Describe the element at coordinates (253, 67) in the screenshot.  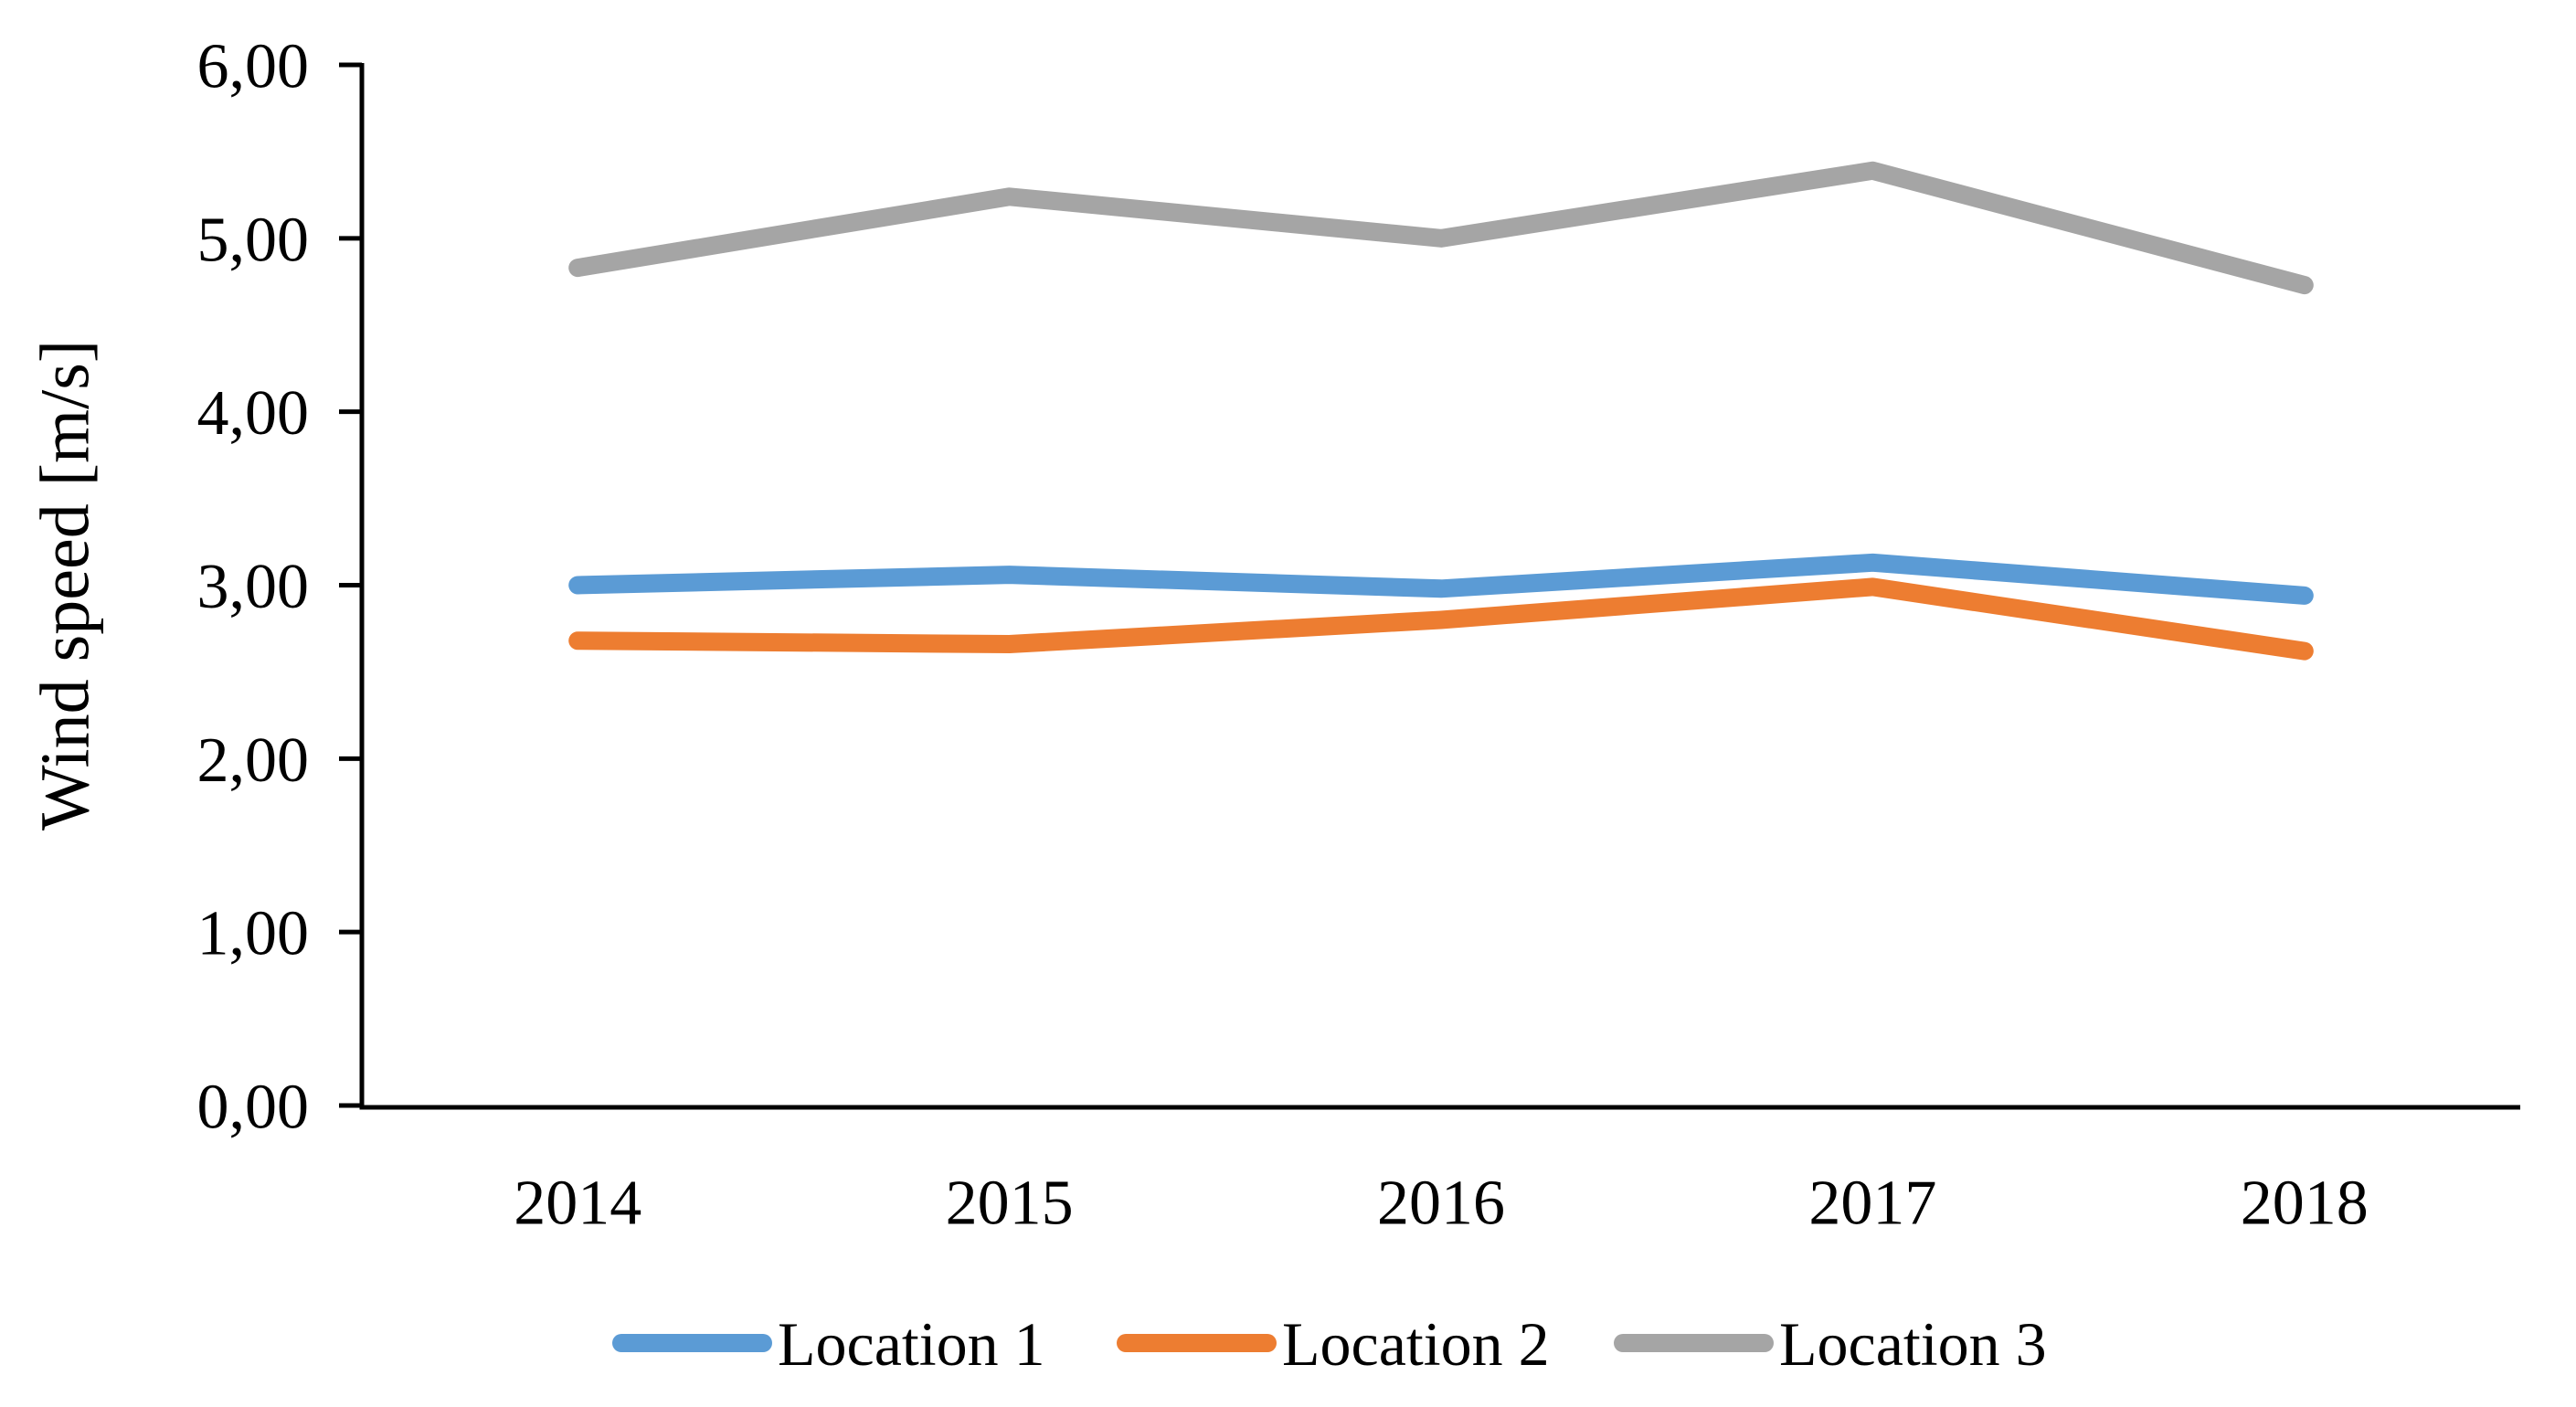
I see `y-tick-label: 6,00` at that location.